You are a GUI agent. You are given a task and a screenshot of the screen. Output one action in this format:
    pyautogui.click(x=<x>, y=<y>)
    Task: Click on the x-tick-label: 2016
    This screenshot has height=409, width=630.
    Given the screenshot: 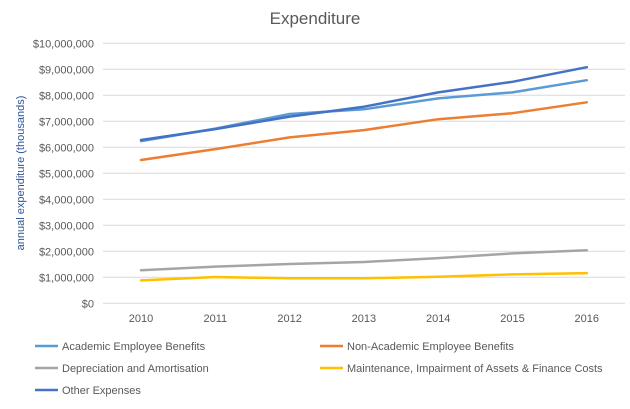 What is the action you would take?
    pyautogui.click(x=587, y=319)
    